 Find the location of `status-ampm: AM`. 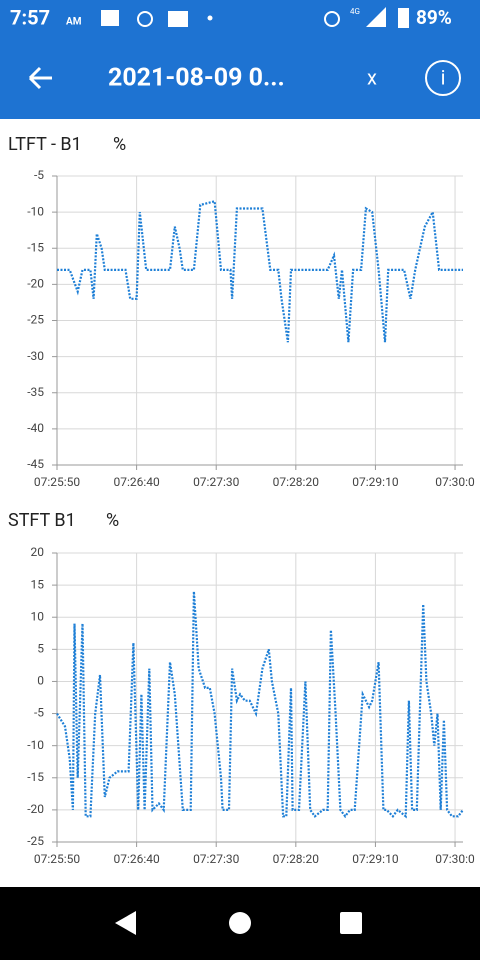

status-ampm: AM is located at coordinates (74, 22).